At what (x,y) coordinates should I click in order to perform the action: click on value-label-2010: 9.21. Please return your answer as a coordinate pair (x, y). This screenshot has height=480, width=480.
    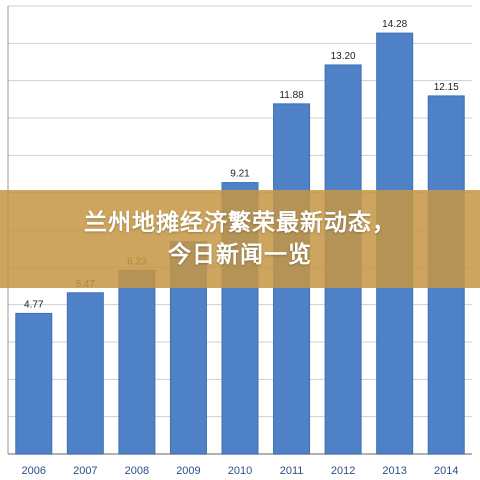
    Looking at the image, I should click on (240, 174).